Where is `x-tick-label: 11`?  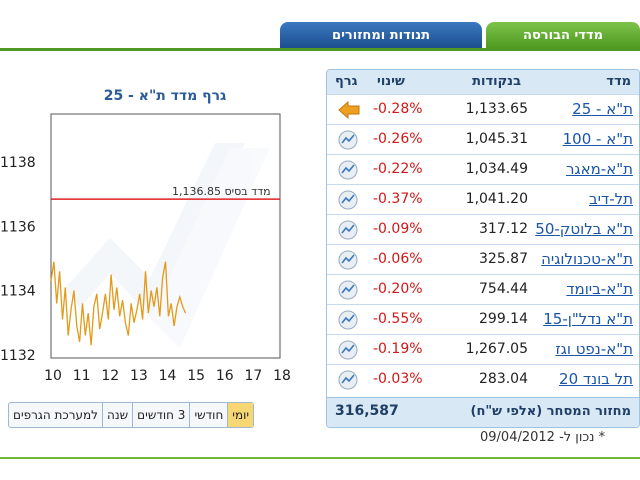 x-tick-label: 11 is located at coordinates (82, 376).